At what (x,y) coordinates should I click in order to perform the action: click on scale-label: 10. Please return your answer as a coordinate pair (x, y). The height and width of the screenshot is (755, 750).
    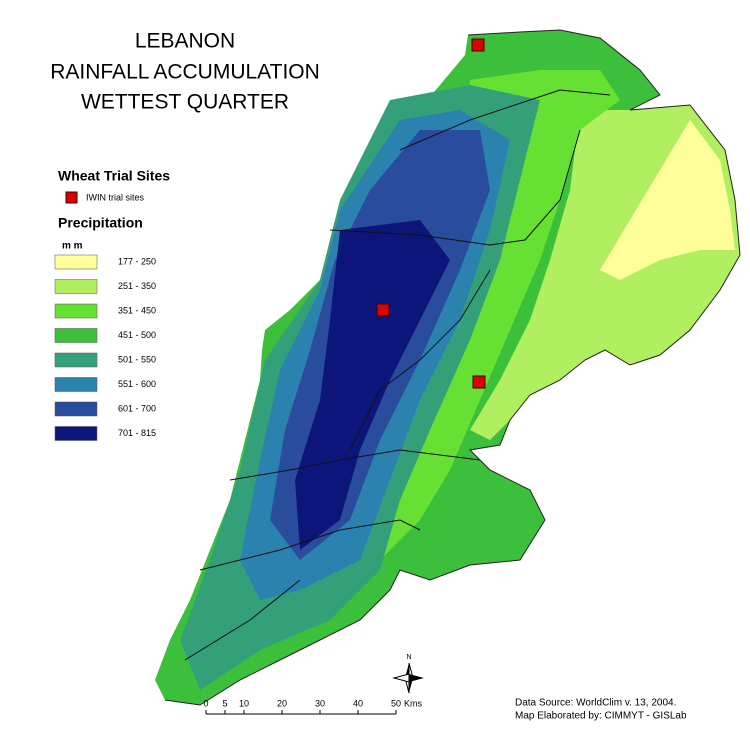
    Looking at the image, I should click on (244, 703).